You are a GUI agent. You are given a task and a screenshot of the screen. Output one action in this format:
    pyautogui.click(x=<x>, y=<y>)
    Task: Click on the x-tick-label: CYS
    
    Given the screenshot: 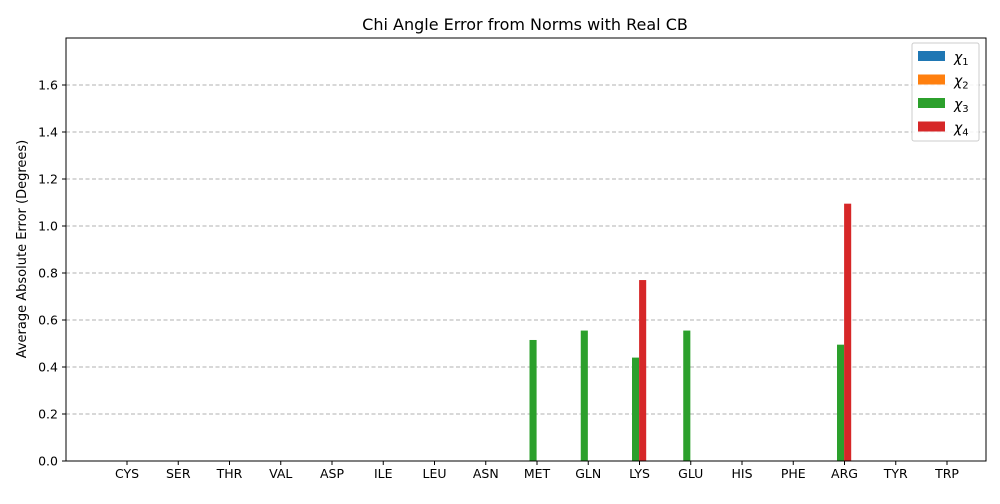 What is the action you would take?
    pyautogui.click(x=127, y=473)
    